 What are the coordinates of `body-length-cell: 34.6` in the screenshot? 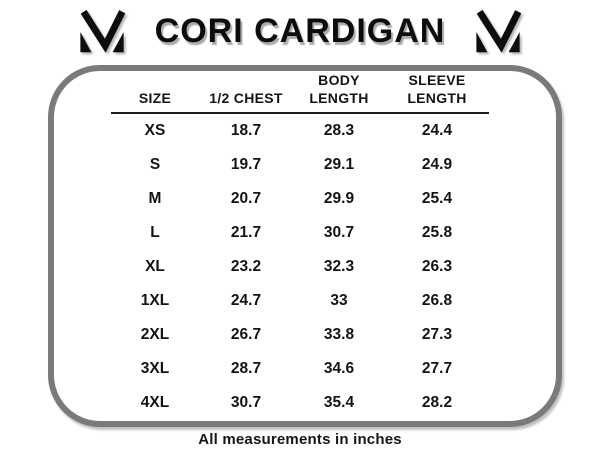 It's located at (339, 368).